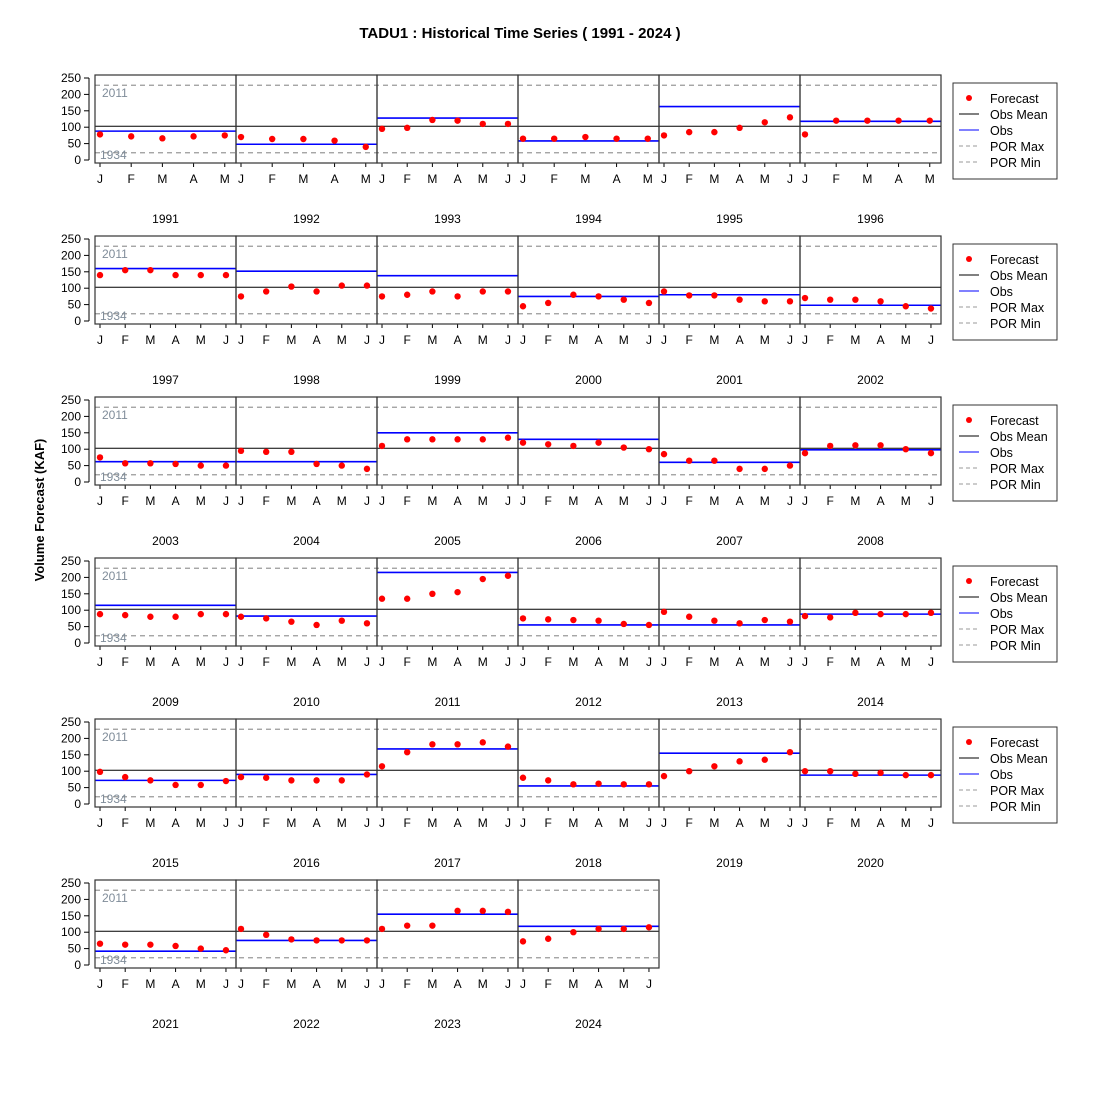  I want to click on year-panel: J F M A M J 2005, so click(447, 472).